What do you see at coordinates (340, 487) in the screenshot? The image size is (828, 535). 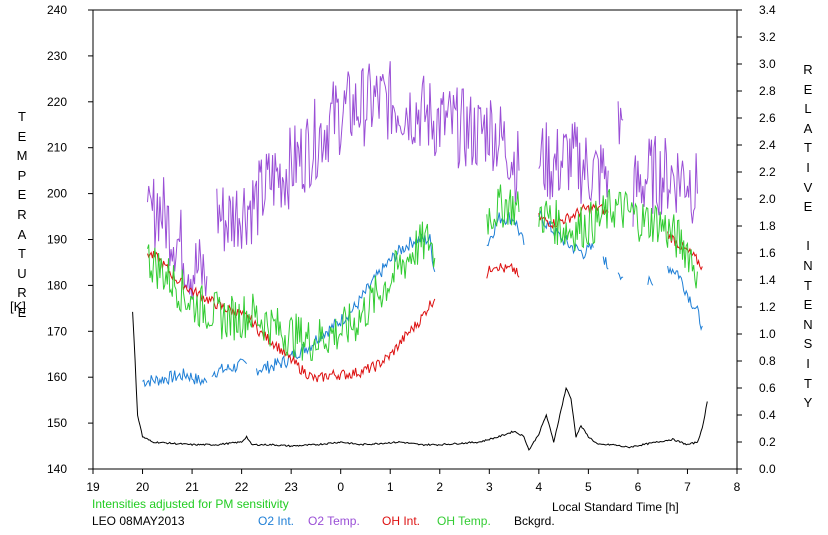 I see `x-tick-label: 0` at bounding box center [340, 487].